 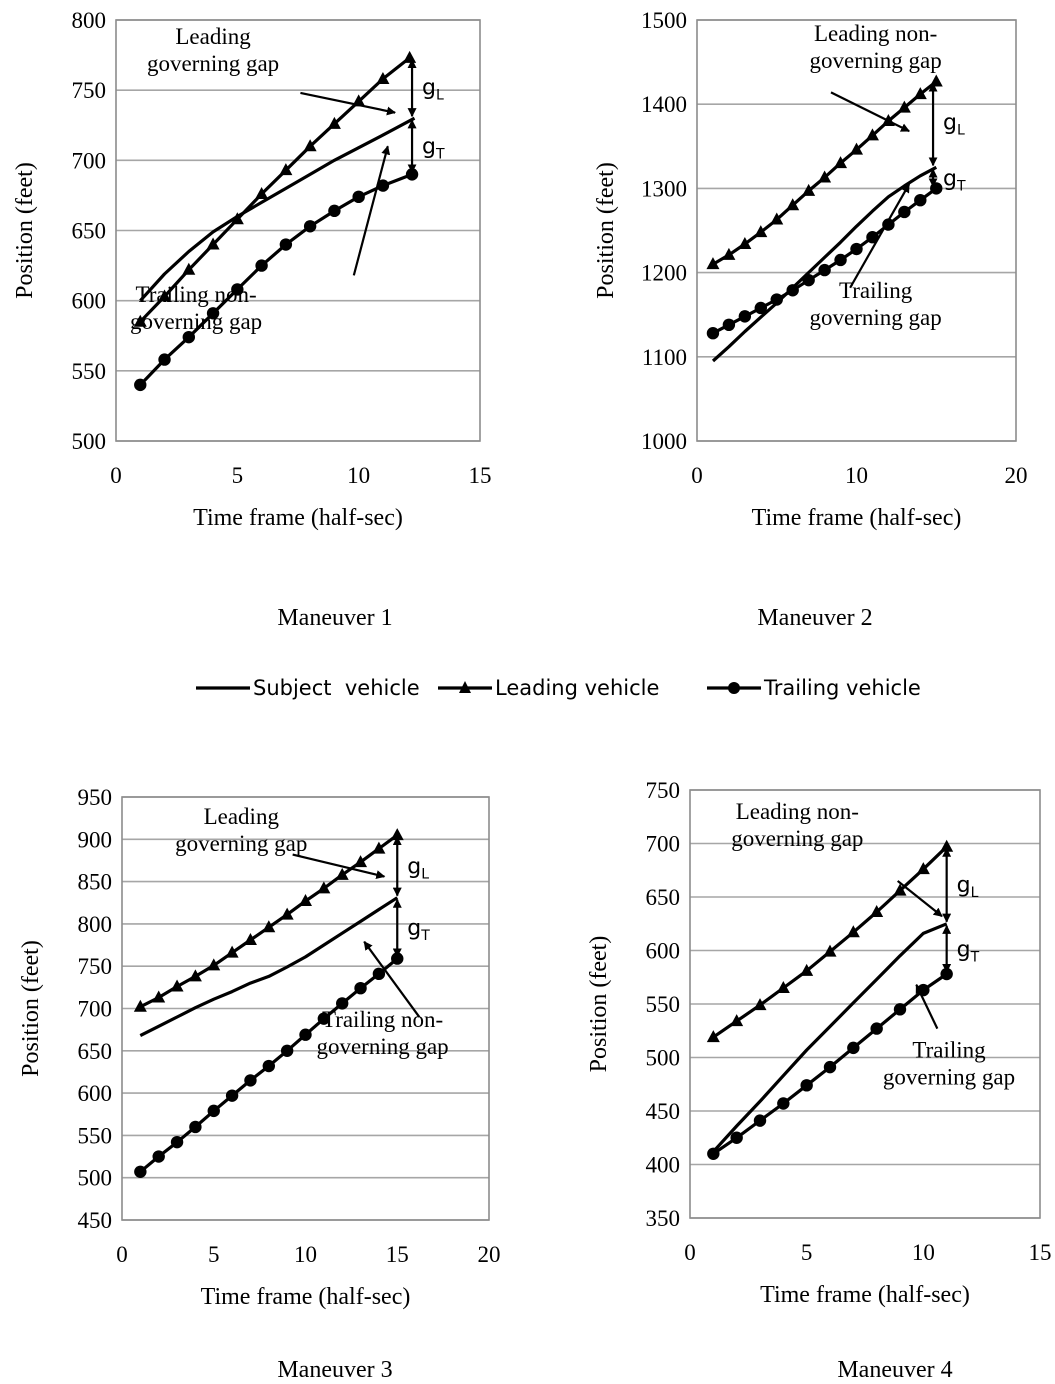 I want to click on x-tick-label: 5, so click(x=807, y=1252).